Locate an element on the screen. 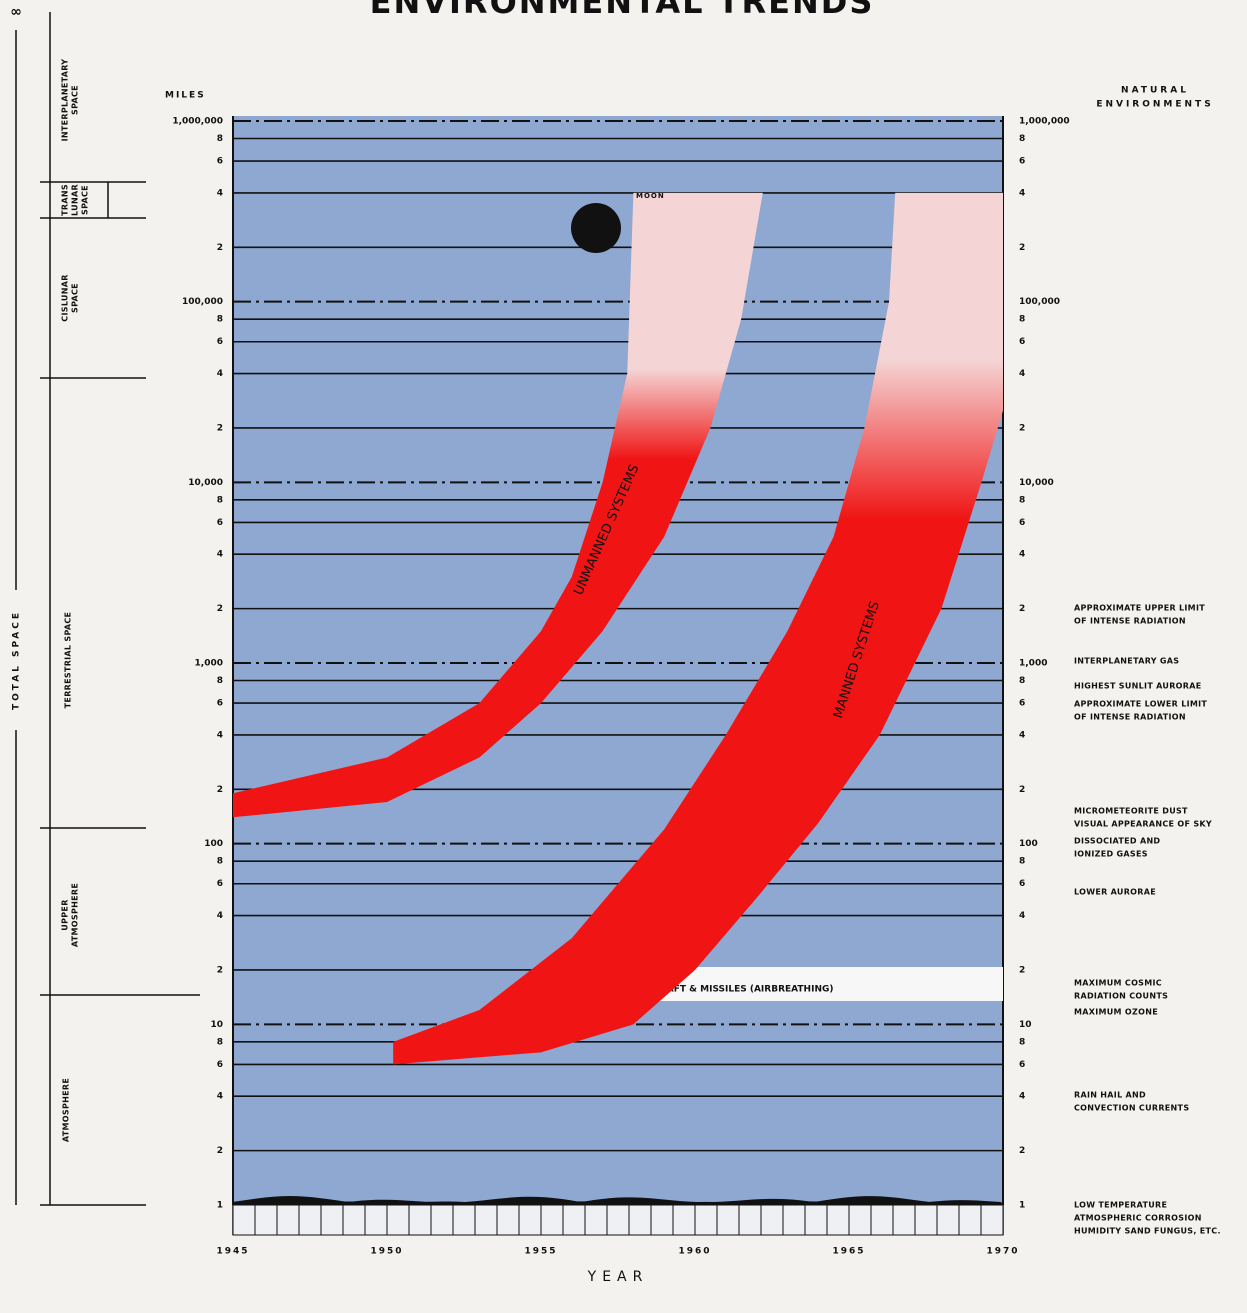 Image resolution: width=1247 pixels, height=1313 pixels. y2-tick-label: 10 is located at coordinates (1025, 1025).